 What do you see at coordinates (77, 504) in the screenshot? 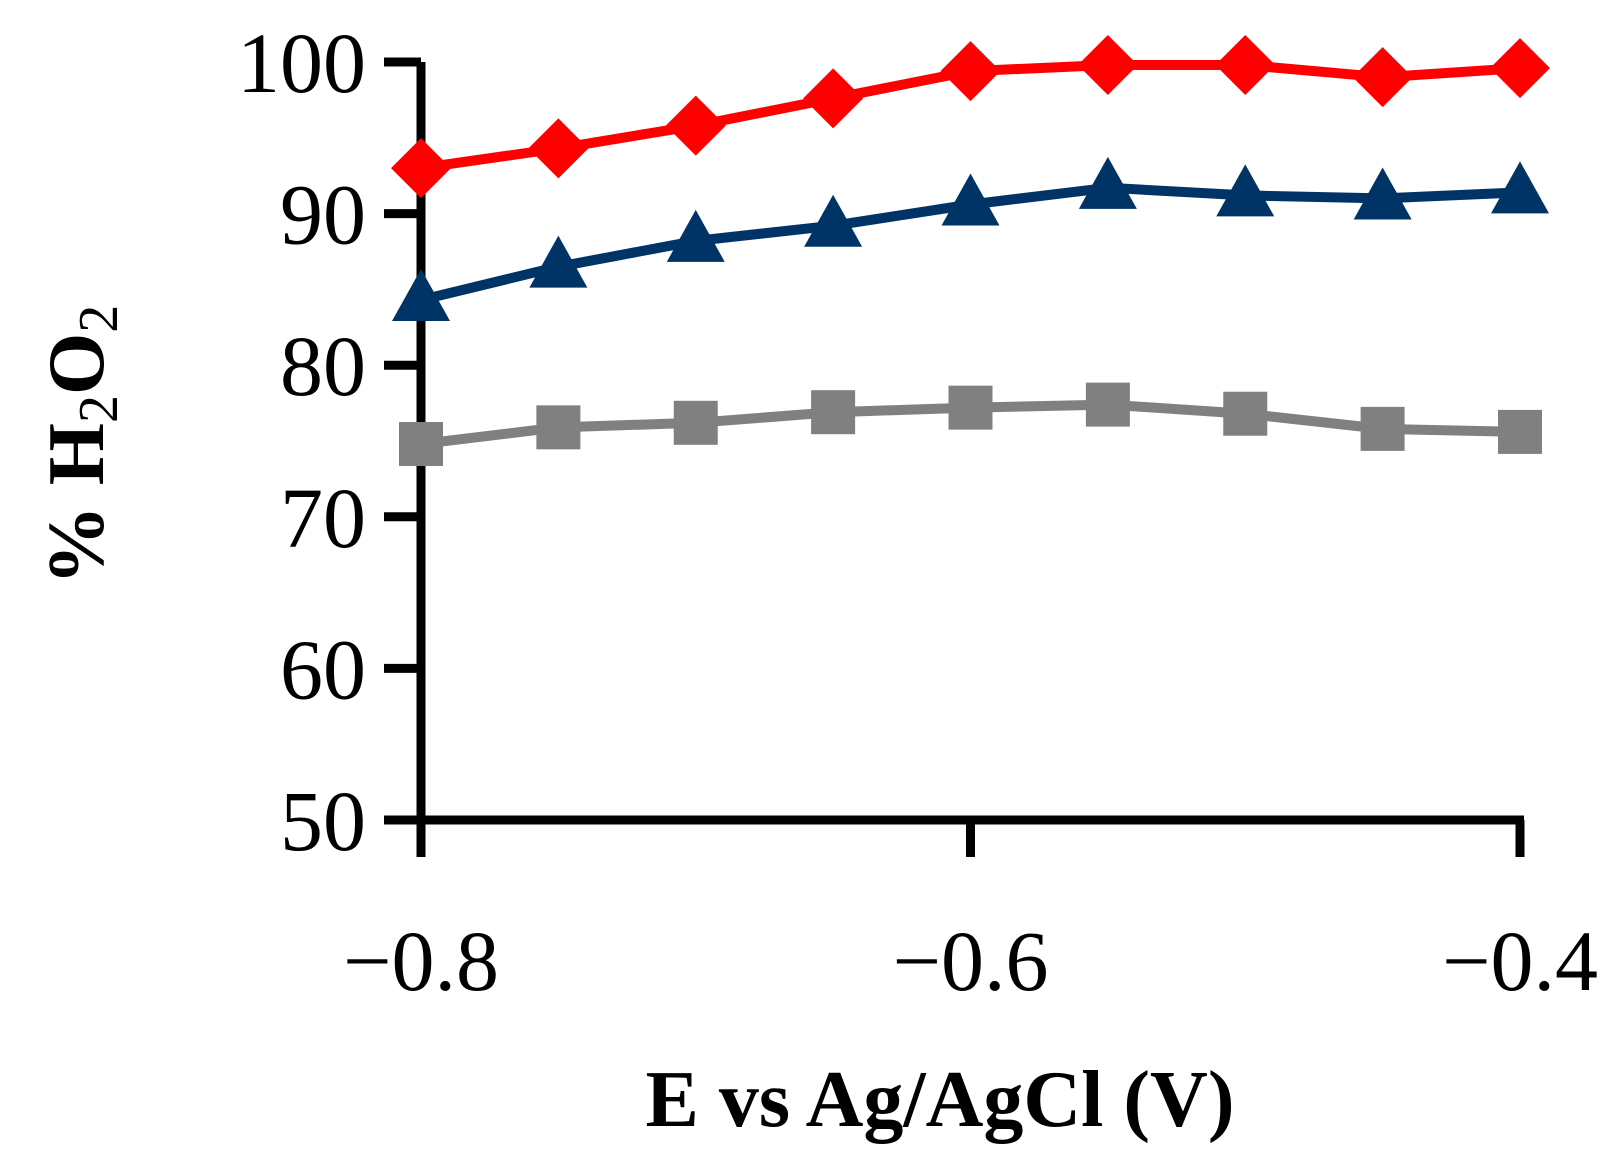
I see `y-axis-title-prefix: % H` at bounding box center [77, 504].